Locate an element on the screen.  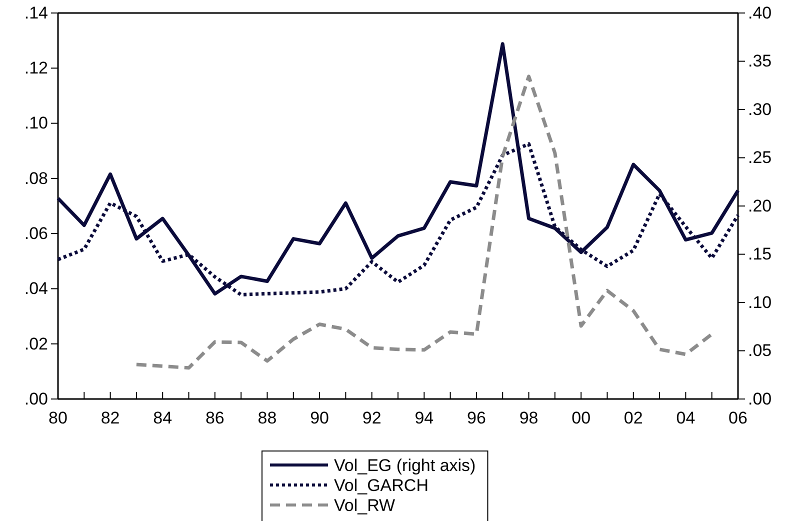
x-tick-label: 04 is located at coordinates (686, 418).